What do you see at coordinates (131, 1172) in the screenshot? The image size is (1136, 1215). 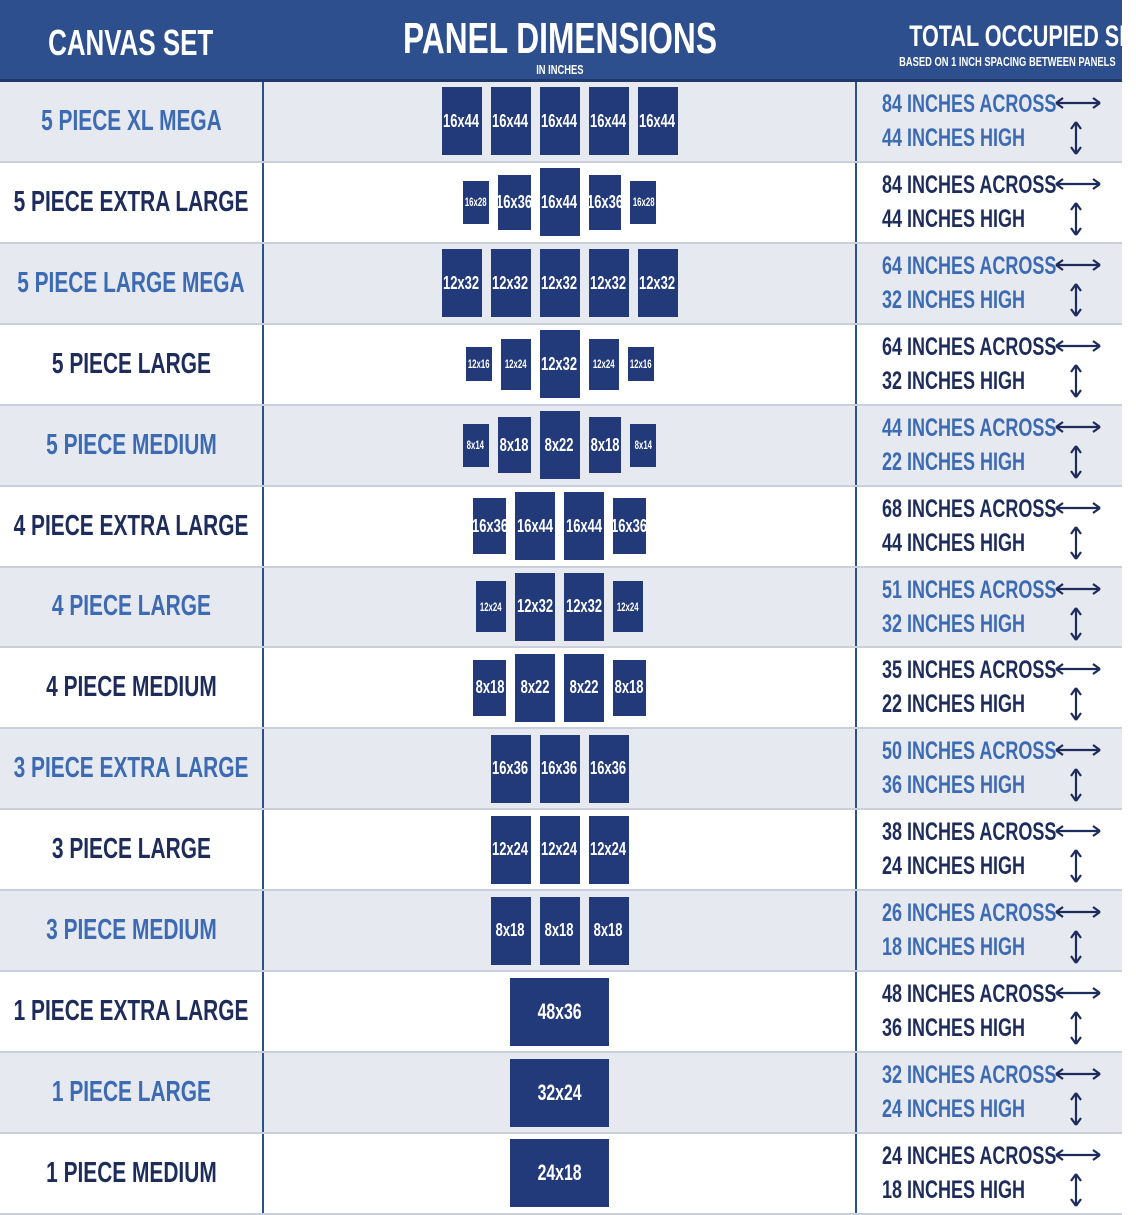 I see `canvas-set-text: 1 PIECE MEDIUM` at bounding box center [131, 1172].